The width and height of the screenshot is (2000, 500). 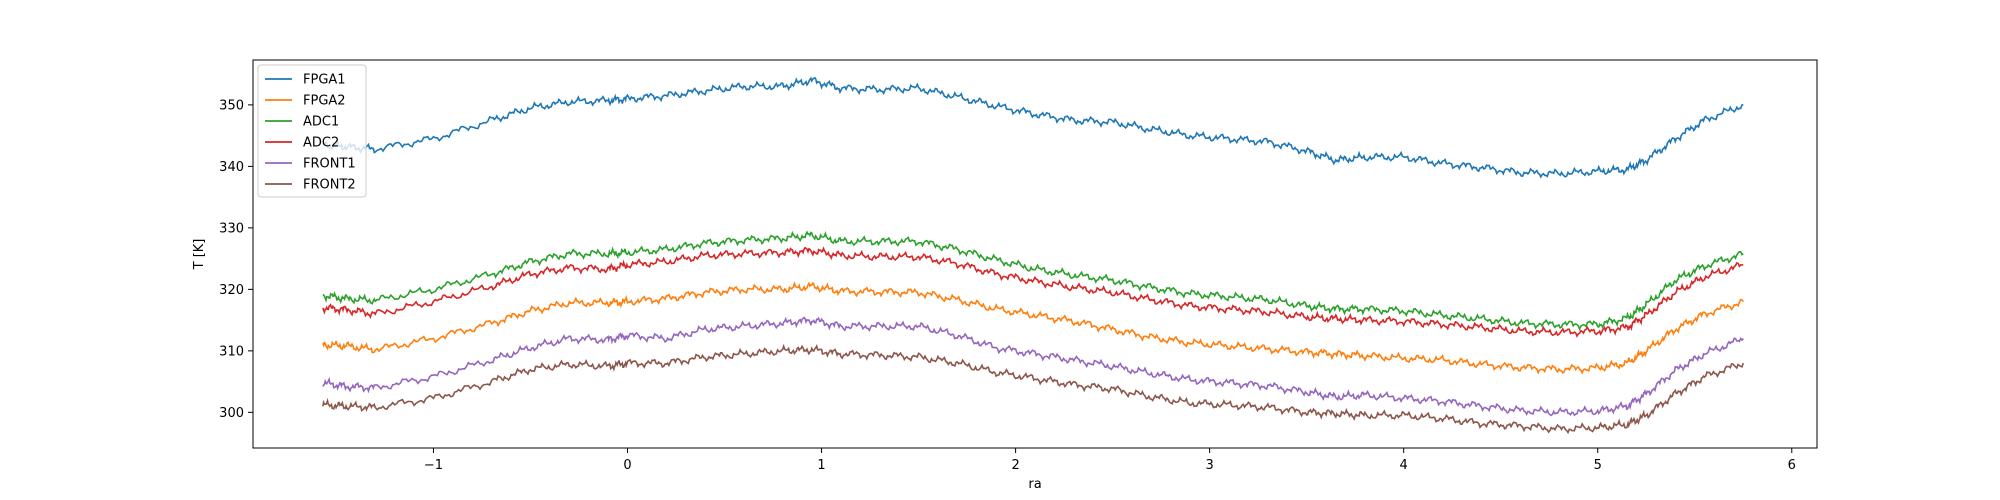 I want to click on x-tick-label: 2, so click(x=1015, y=465).